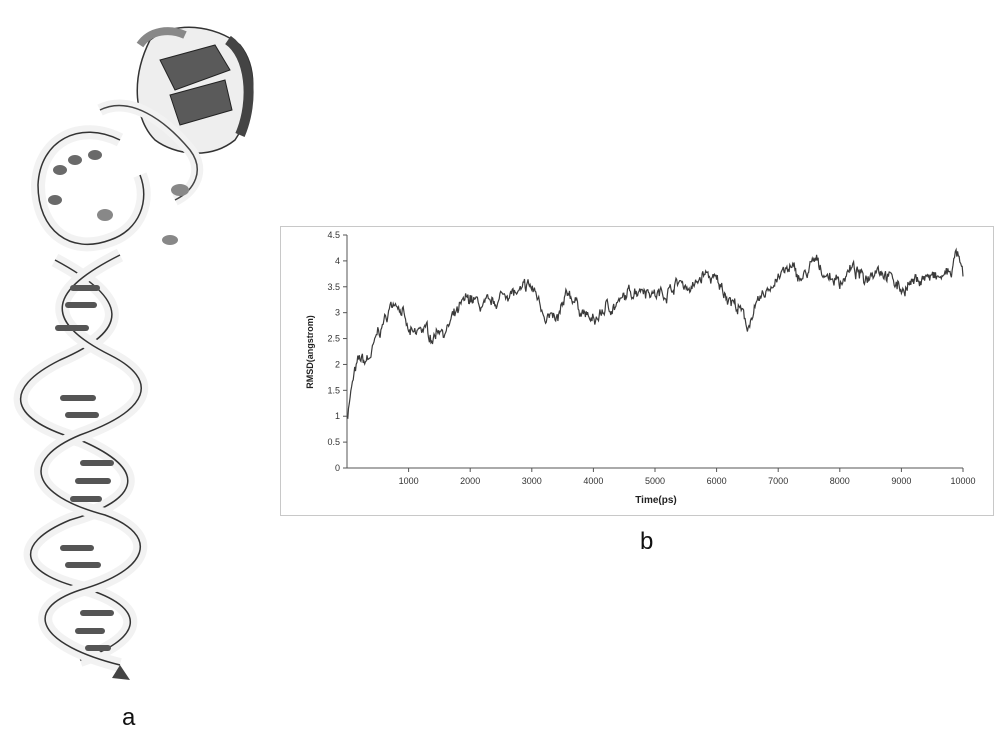 The height and width of the screenshot is (740, 1000). Describe the element at coordinates (333, 390) in the screenshot. I see `y-tick-label: 1.5` at that location.